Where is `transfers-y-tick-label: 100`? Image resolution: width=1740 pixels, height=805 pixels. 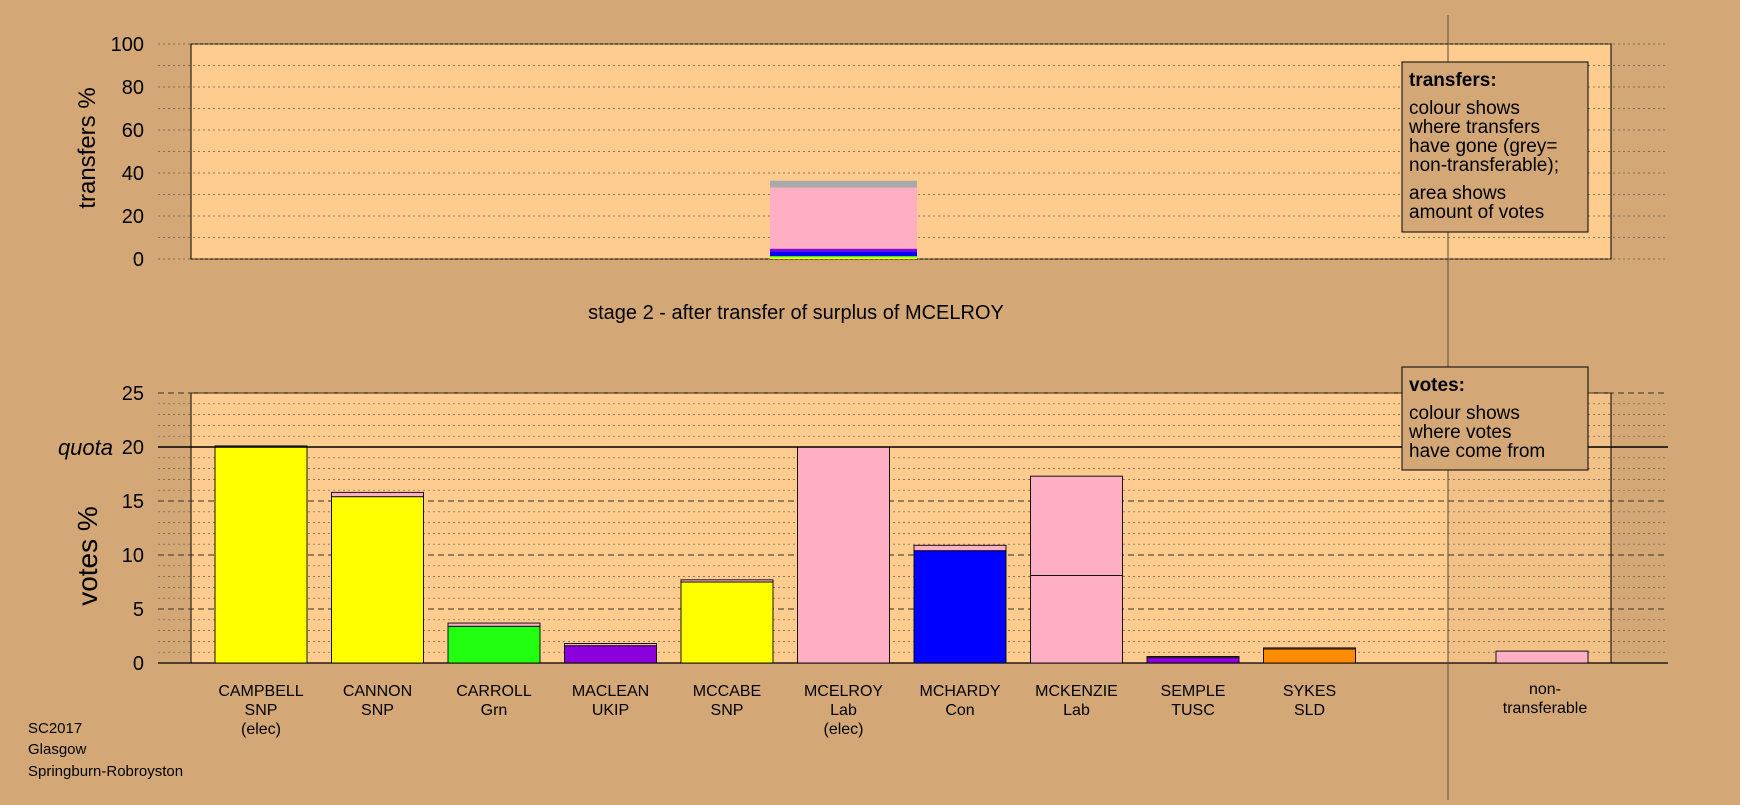
transfers-y-tick-label: 100 is located at coordinates (127, 45).